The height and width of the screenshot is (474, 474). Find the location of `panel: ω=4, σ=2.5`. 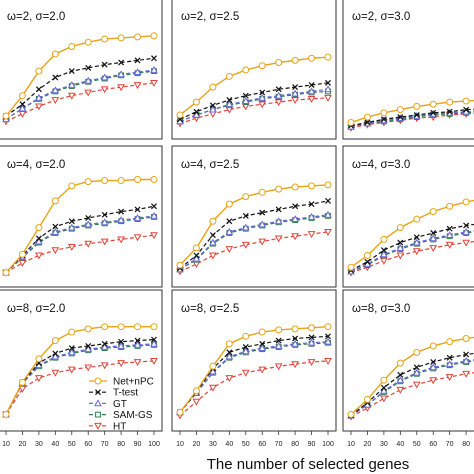

panel: ω=4, σ=2.5 is located at coordinates (254, 216).